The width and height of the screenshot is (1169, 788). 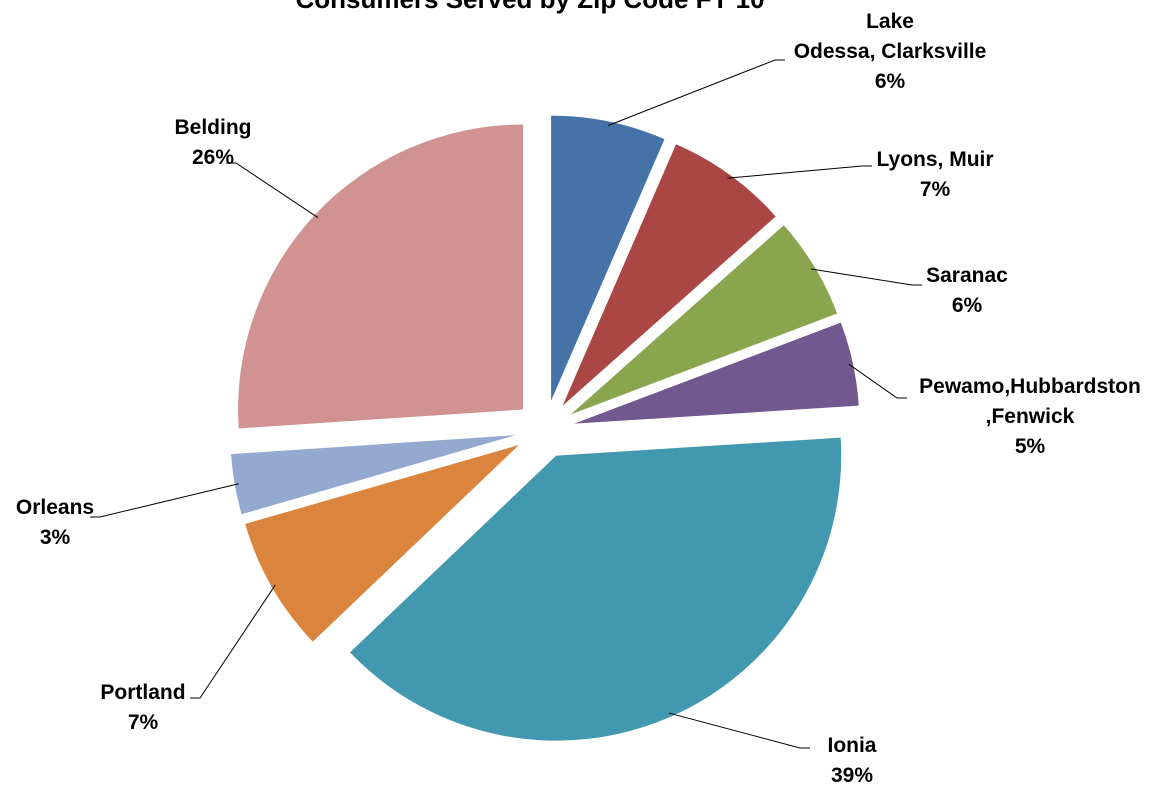 I want to click on slice-percent-label: 3%, so click(x=55, y=537).